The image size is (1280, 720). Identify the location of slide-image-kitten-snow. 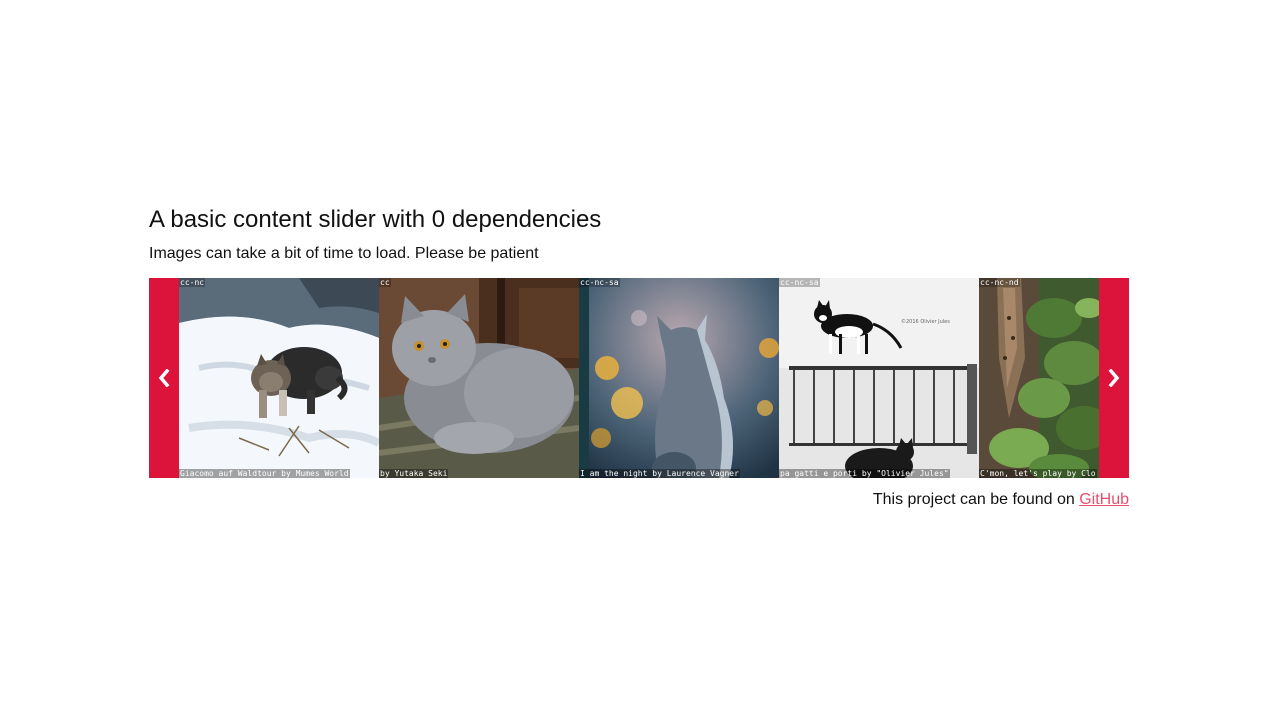
(279, 378).